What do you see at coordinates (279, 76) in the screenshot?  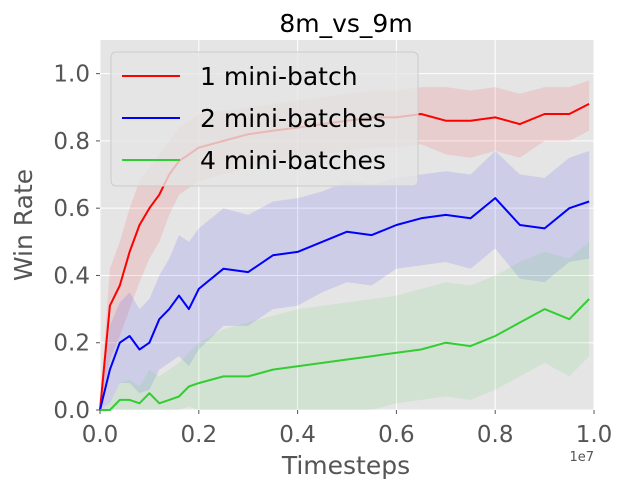 I see `legend-label-1: 1 mini-batch` at bounding box center [279, 76].